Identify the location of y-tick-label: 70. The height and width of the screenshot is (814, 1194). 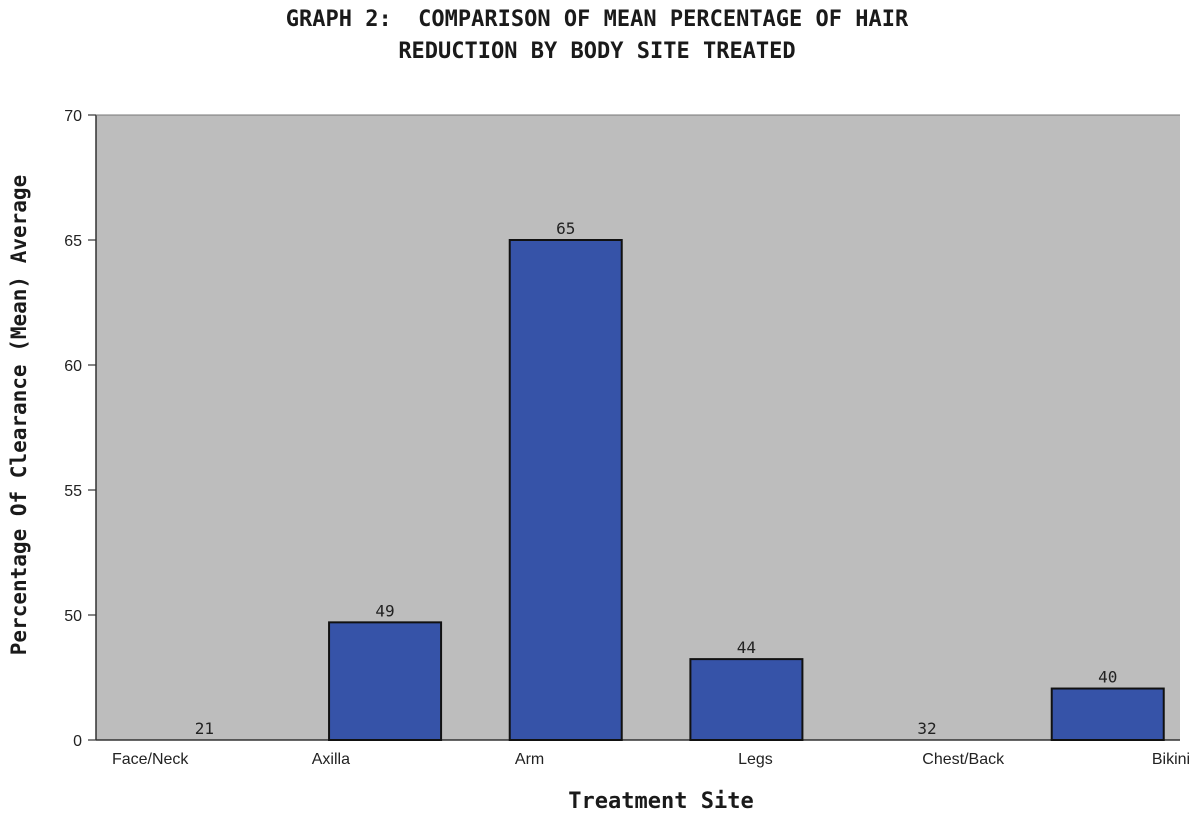
(73, 116).